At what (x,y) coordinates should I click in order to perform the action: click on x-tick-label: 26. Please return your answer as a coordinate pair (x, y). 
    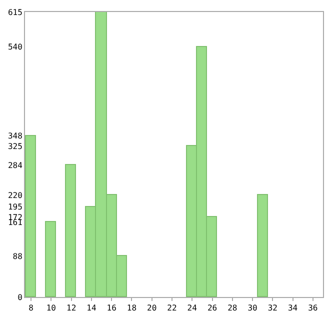
    Looking at the image, I should click on (212, 308).